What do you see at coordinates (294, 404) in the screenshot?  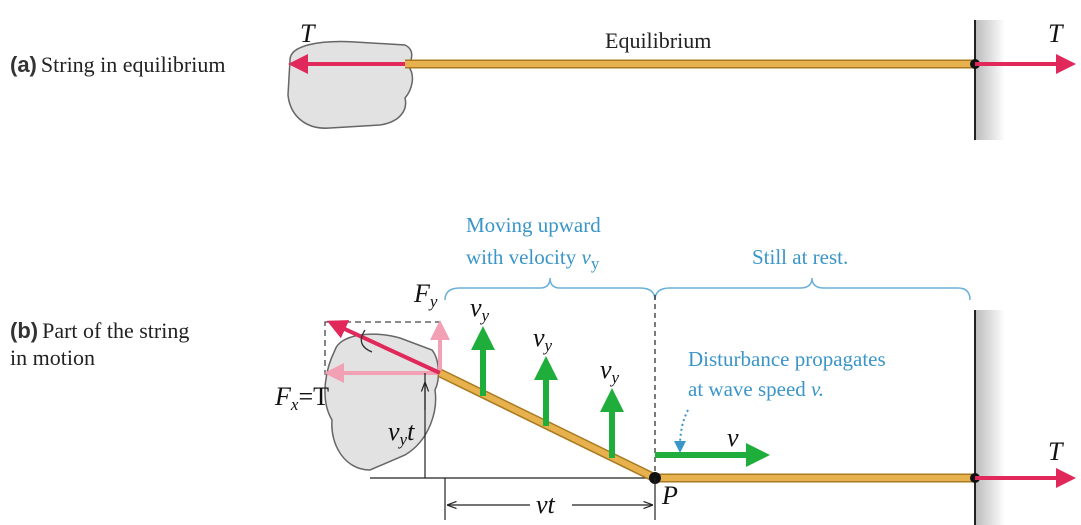 I see `subscript: x` at bounding box center [294, 404].